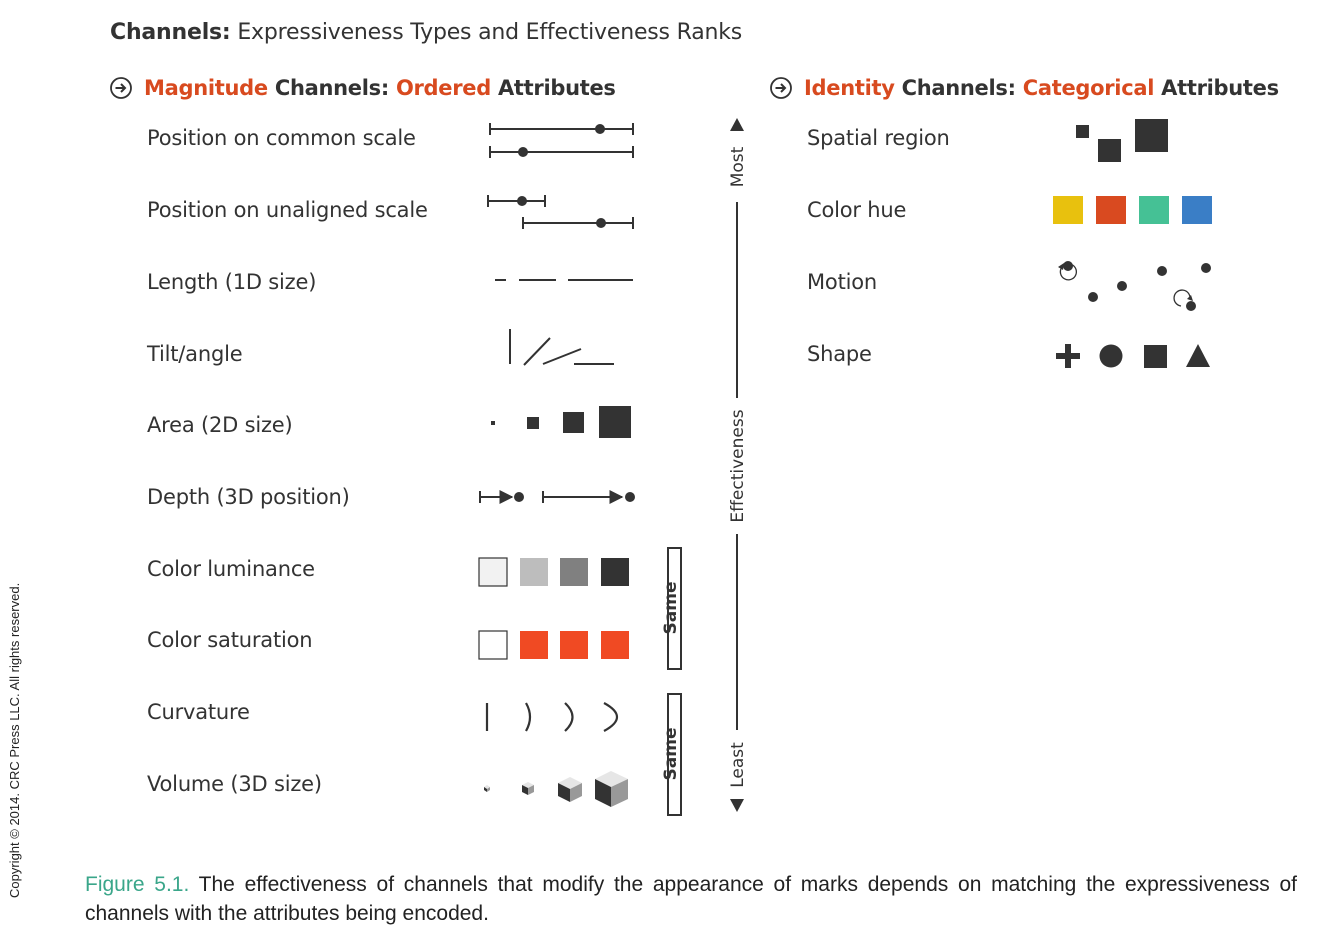  Describe the element at coordinates (1088, 88) in the screenshot. I see `categorical-word: Categorical` at that location.